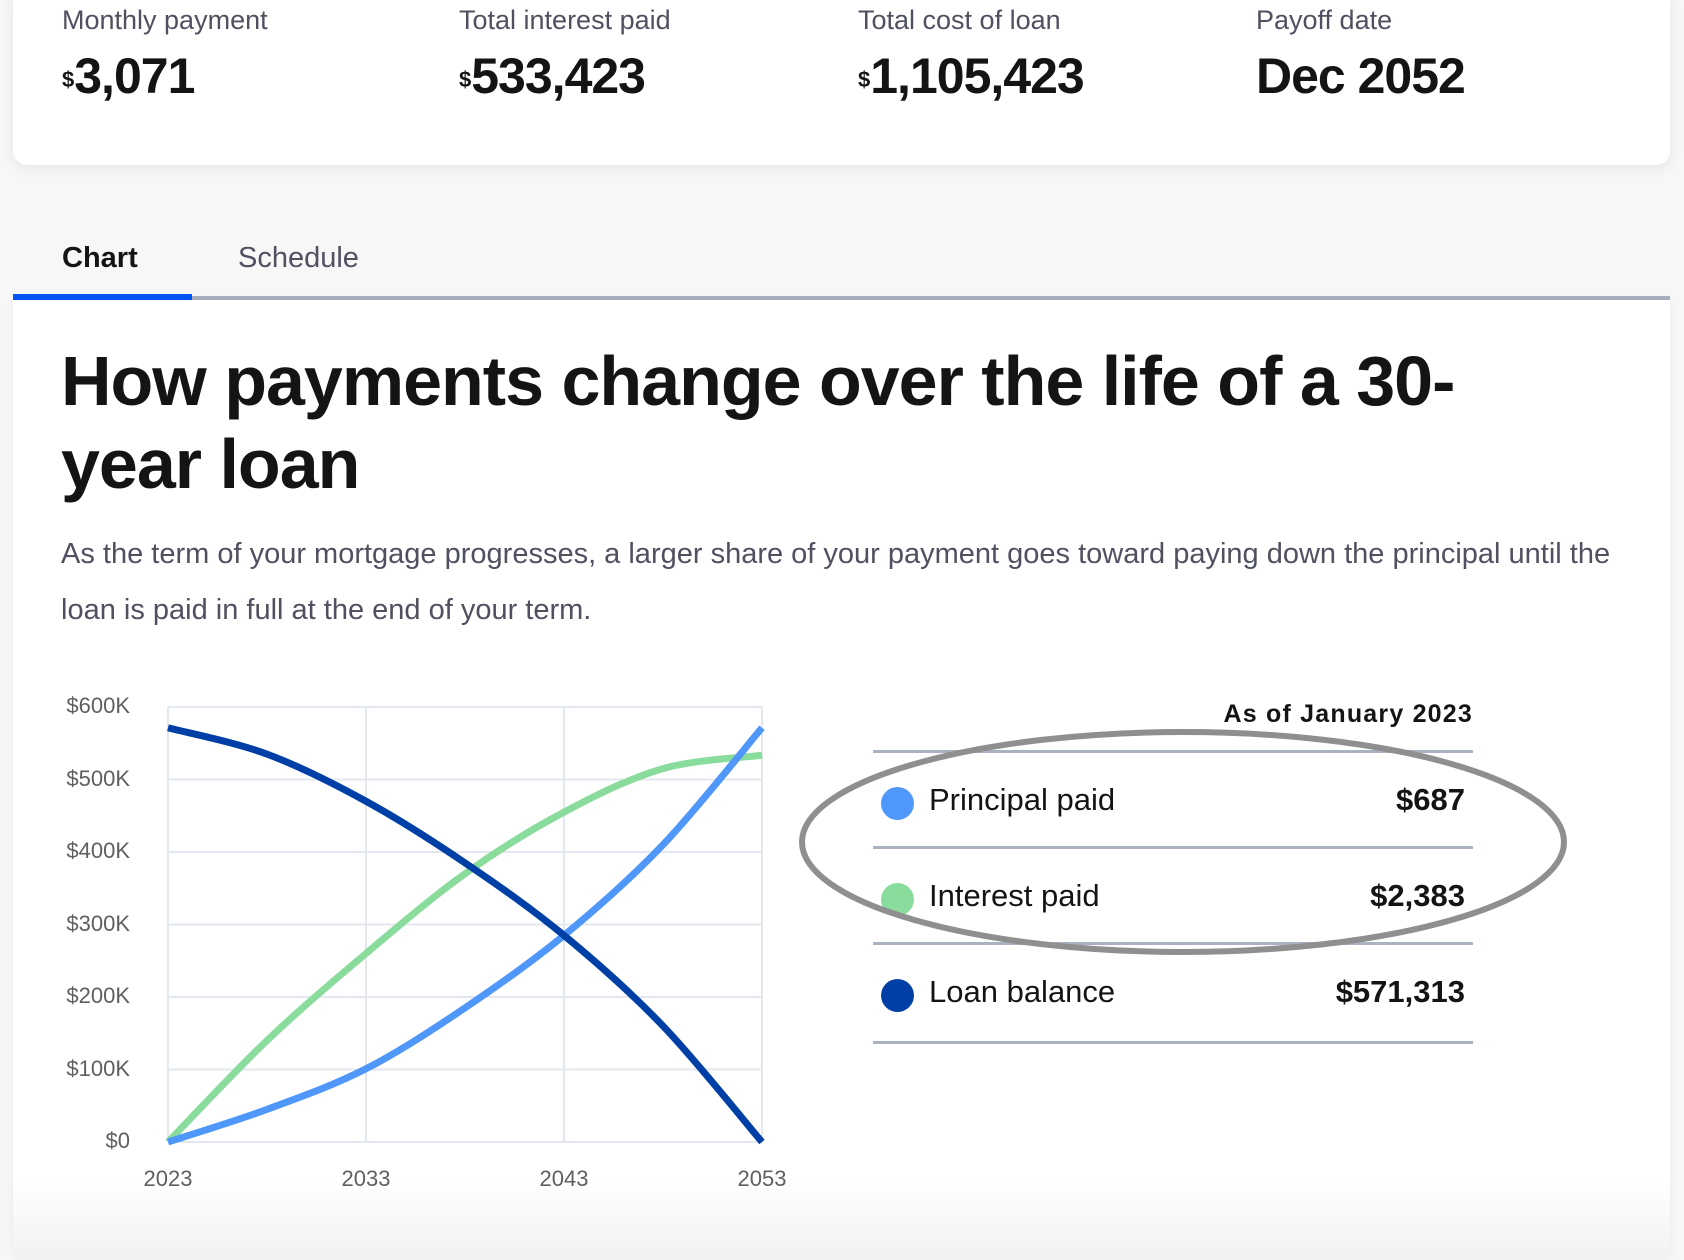  What do you see at coordinates (464, 948) in the screenshot?
I see `interest-paid-line` at bounding box center [464, 948].